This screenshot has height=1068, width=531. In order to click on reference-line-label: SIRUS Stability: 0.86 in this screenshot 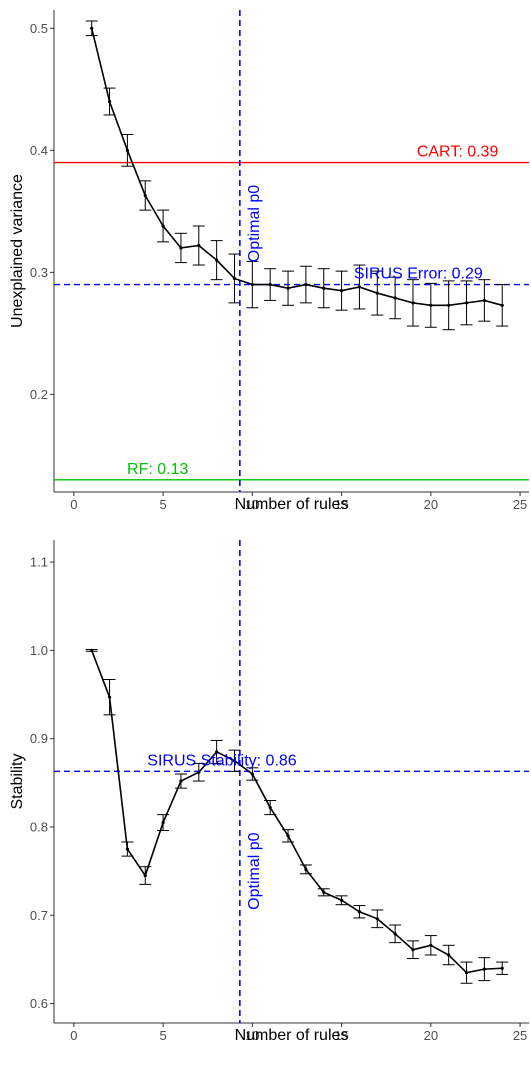, I will do `click(222, 760)`.